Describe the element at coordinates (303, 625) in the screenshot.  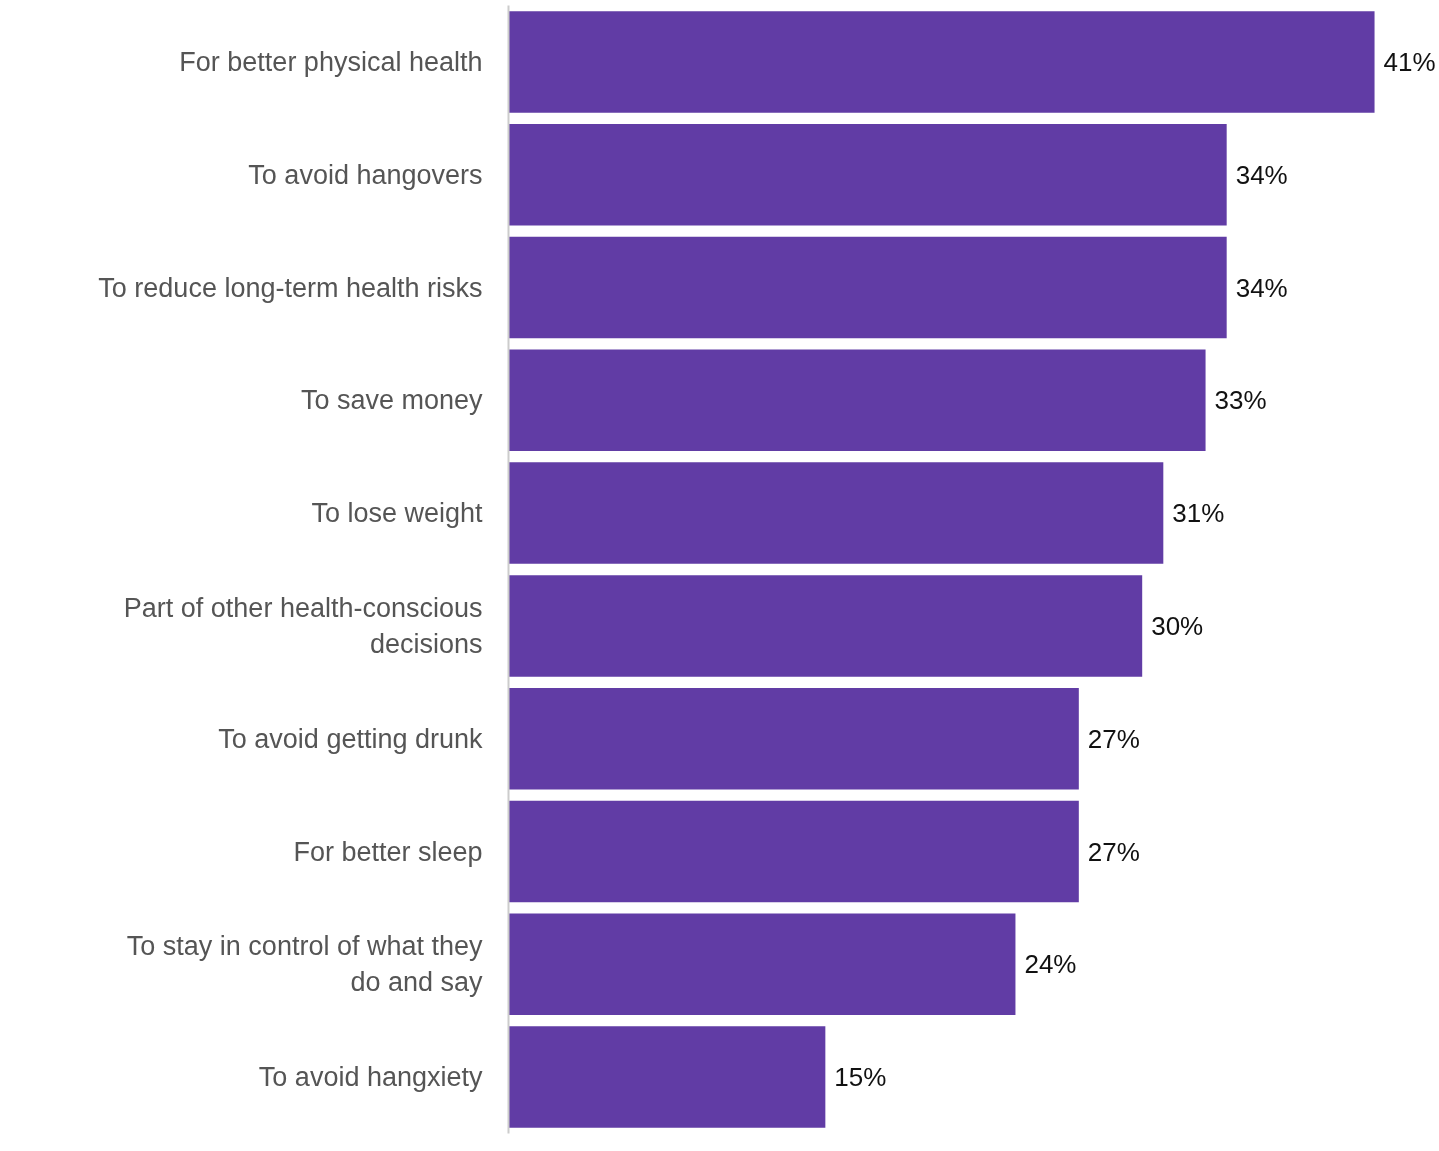
I see `y-tick-label: Part of other health-conscious decisions` at that location.